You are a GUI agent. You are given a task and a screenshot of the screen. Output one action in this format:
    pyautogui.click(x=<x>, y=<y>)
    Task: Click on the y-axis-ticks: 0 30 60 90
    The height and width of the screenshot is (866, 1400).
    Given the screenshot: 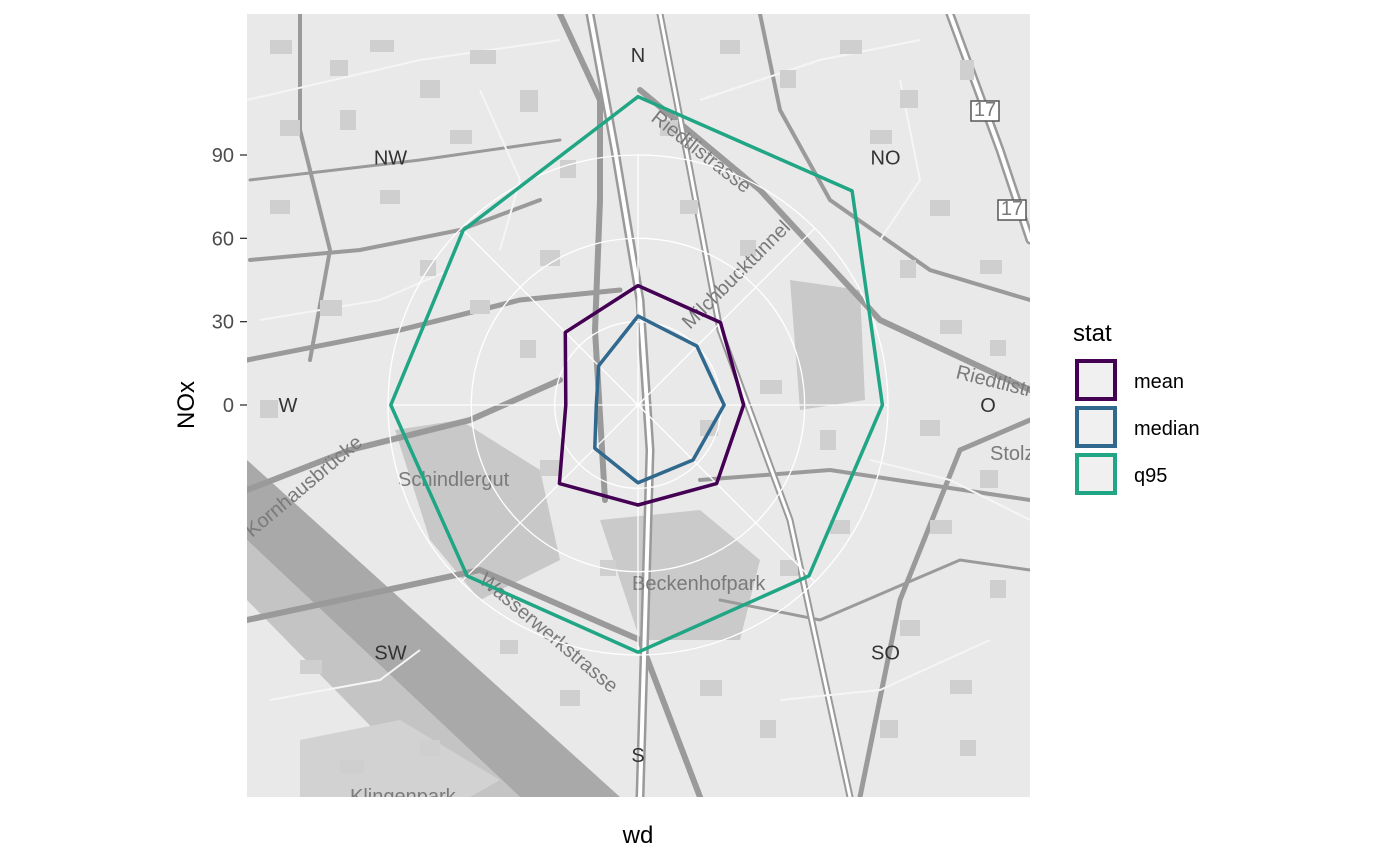 What is the action you would take?
    pyautogui.click(x=229, y=281)
    